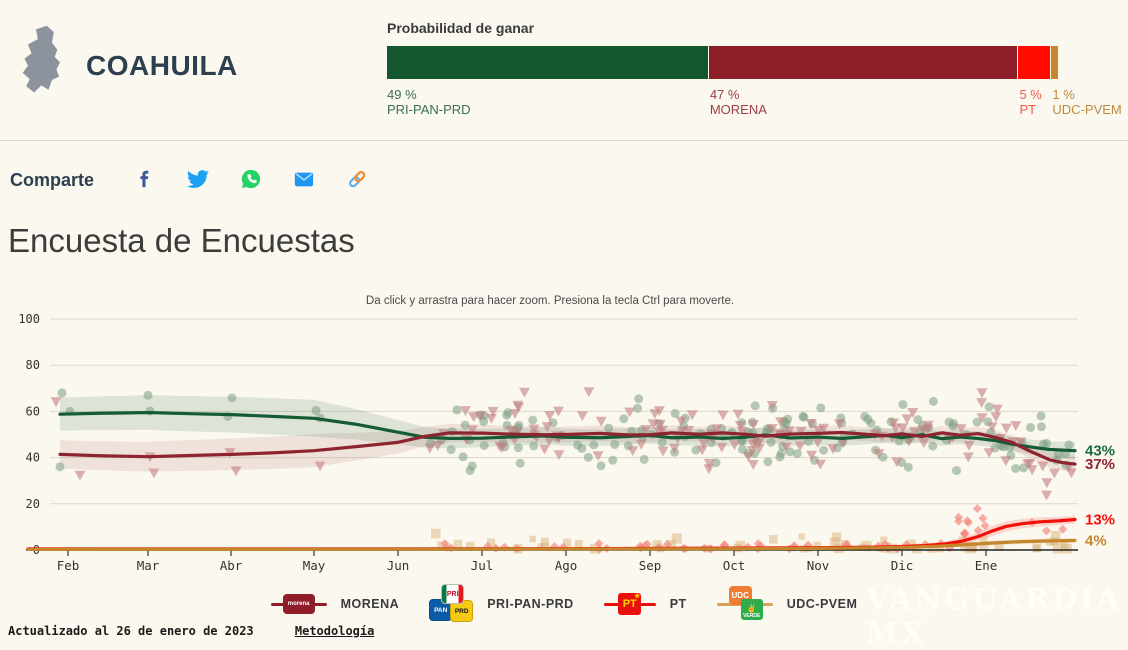 Image resolution: width=1128 pixels, height=650 pixels. I want to click on state-name: COAHUILA, so click(162, 65).